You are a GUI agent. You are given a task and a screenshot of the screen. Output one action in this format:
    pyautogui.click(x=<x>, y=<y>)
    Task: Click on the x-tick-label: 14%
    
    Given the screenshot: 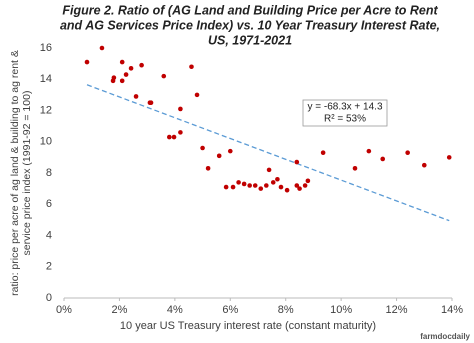 What is the action you would take?
    pyautogui.click(x=452, y=310)
    